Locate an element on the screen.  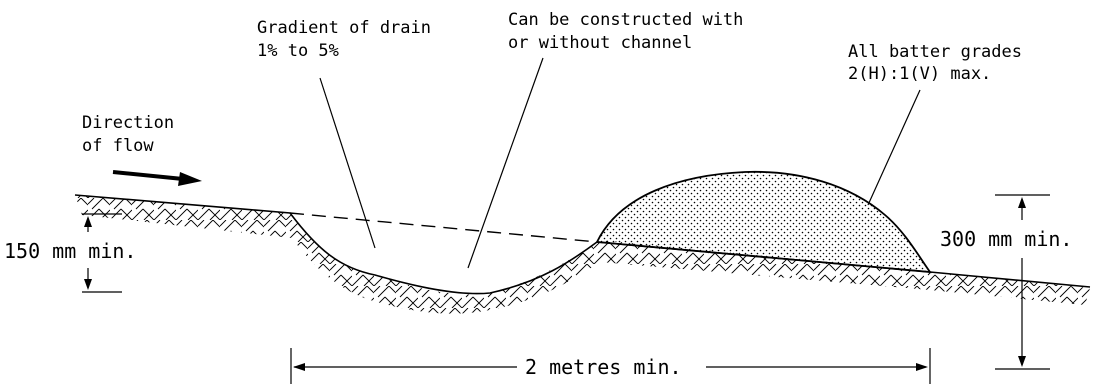
depth-dimension is located at coordinates (102, 253).